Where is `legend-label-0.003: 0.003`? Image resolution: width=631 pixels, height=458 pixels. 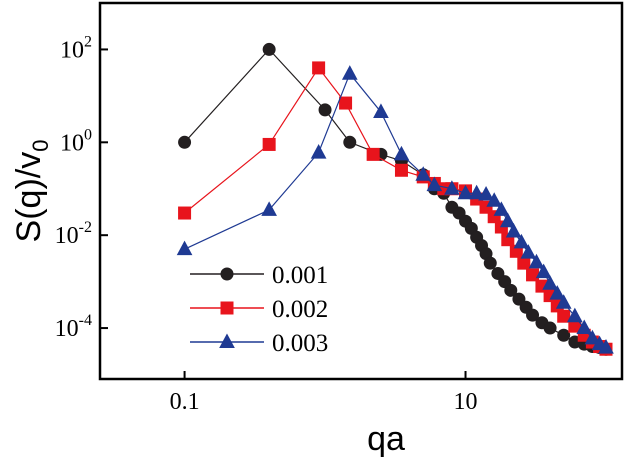
legend-label-0.003: 0.003 is located at coordinates (300, 343).